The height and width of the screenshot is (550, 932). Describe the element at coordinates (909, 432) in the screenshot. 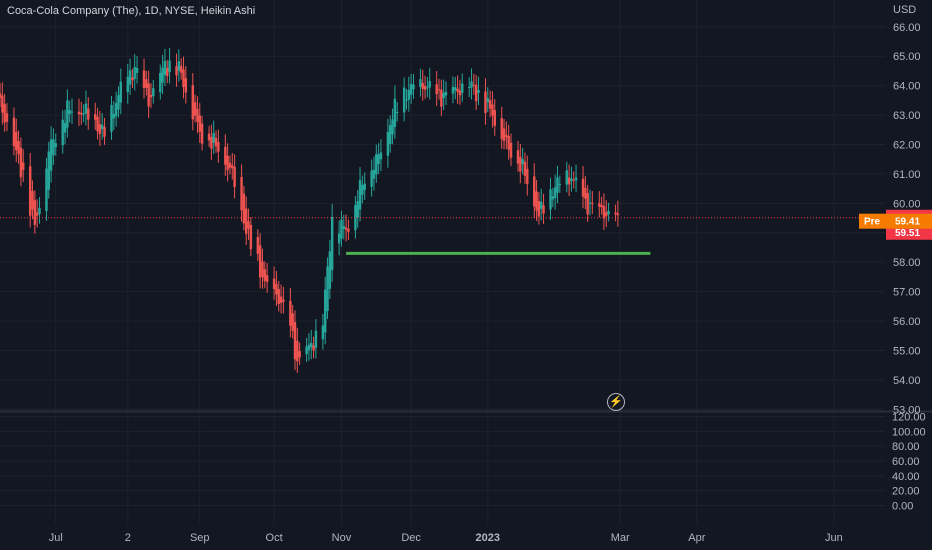

I see `volume-tick-label: 100.00` at that location.